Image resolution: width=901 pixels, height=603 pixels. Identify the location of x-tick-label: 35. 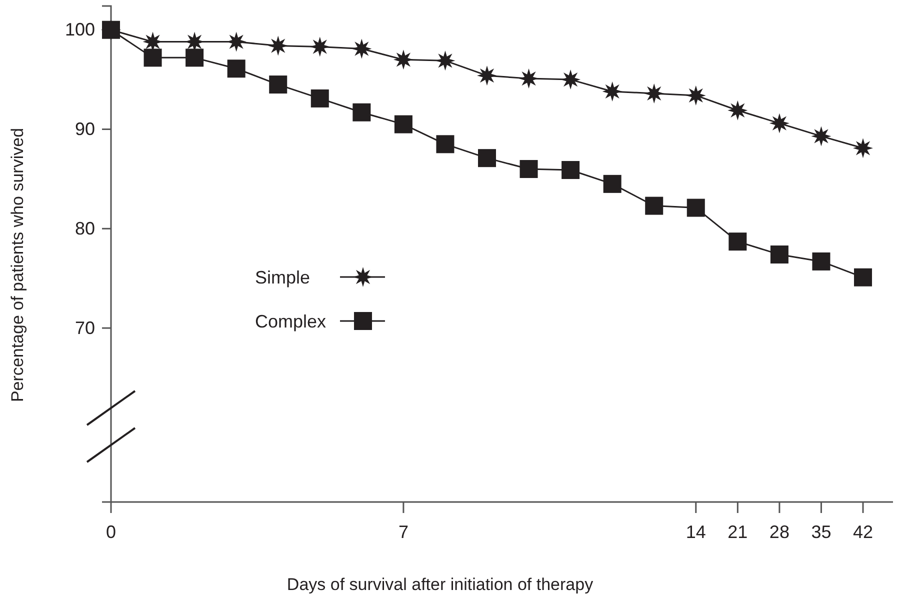
(821, 532).